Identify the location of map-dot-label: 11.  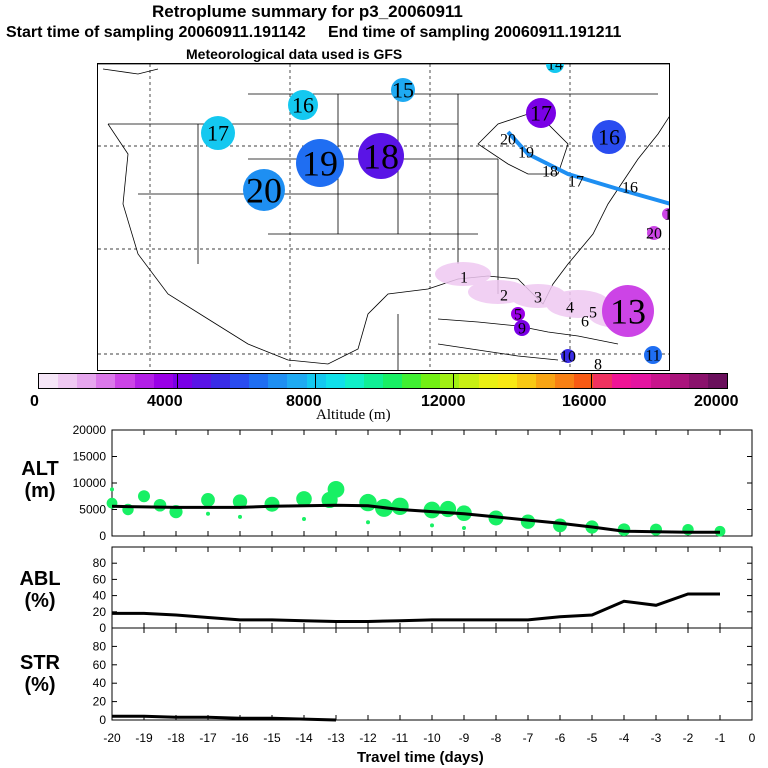
(652, 356).